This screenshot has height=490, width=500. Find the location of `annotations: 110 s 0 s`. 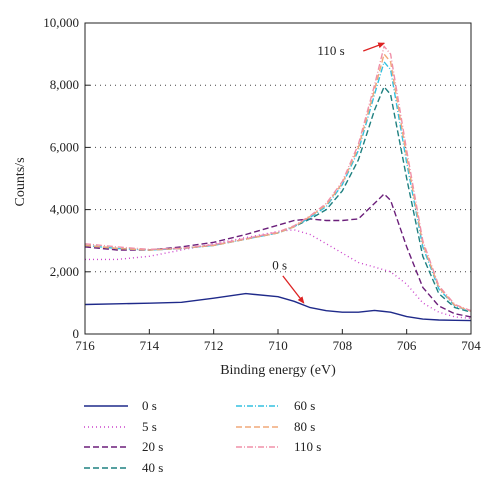

annotations: 110 s 0 s is located at coordinates (329, 173).